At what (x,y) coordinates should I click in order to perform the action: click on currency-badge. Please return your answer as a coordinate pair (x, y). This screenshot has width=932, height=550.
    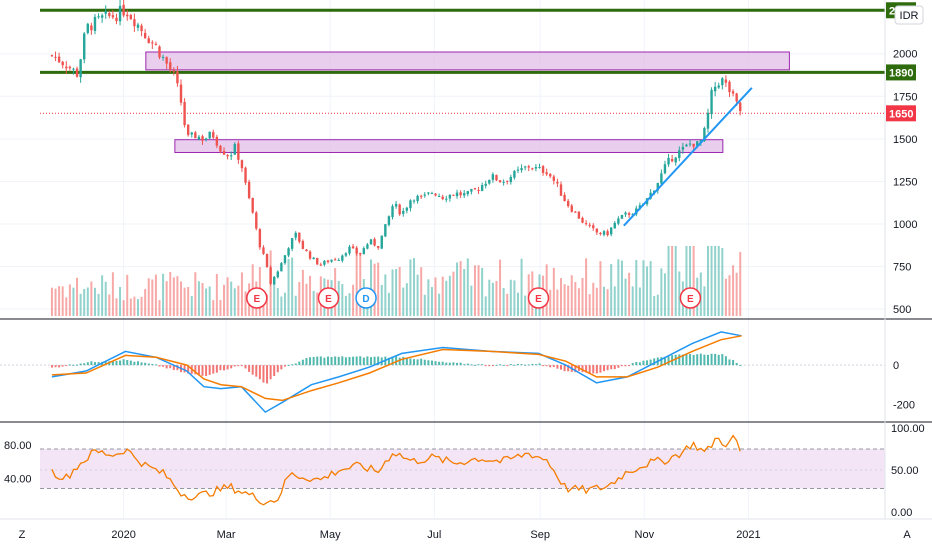
    Looking at the image, I should click on (909, 15).